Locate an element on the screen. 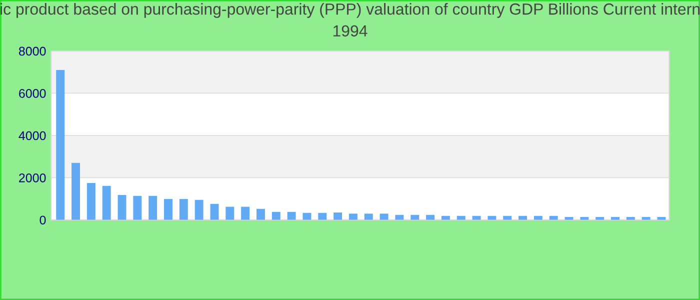 The height and width of the screenshot is (300, 700). y-tick-label: 8000 is located at coordinates (32, 51).